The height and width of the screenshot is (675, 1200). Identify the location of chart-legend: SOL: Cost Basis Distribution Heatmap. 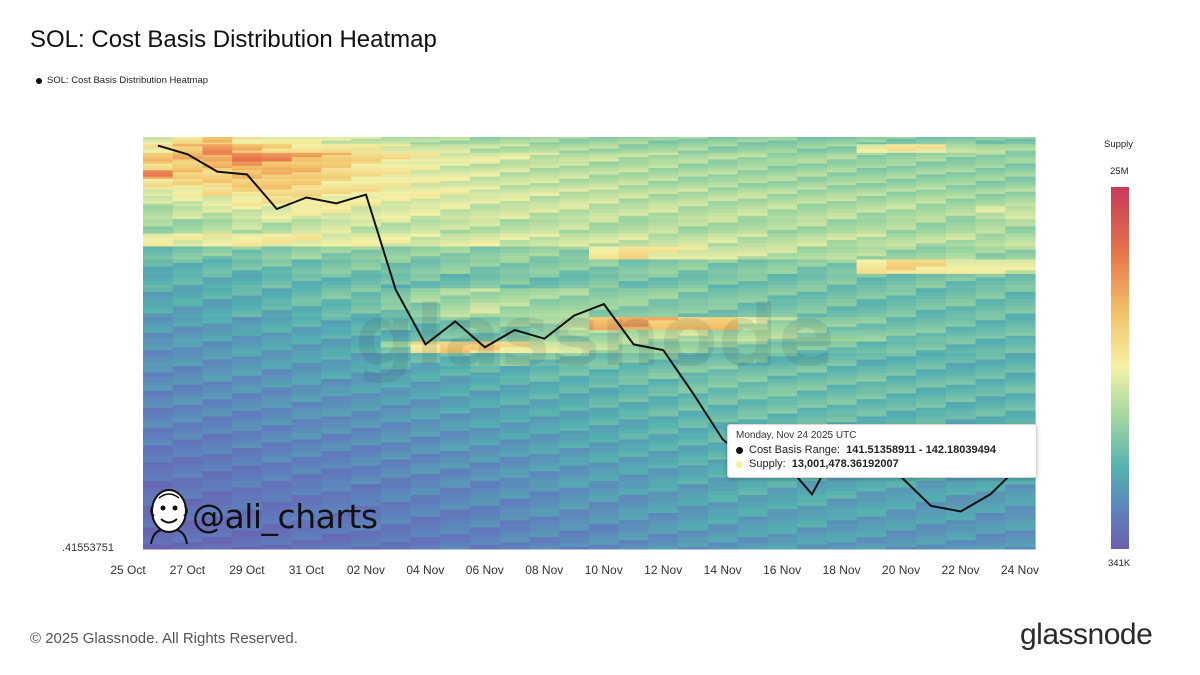
(122, 80).